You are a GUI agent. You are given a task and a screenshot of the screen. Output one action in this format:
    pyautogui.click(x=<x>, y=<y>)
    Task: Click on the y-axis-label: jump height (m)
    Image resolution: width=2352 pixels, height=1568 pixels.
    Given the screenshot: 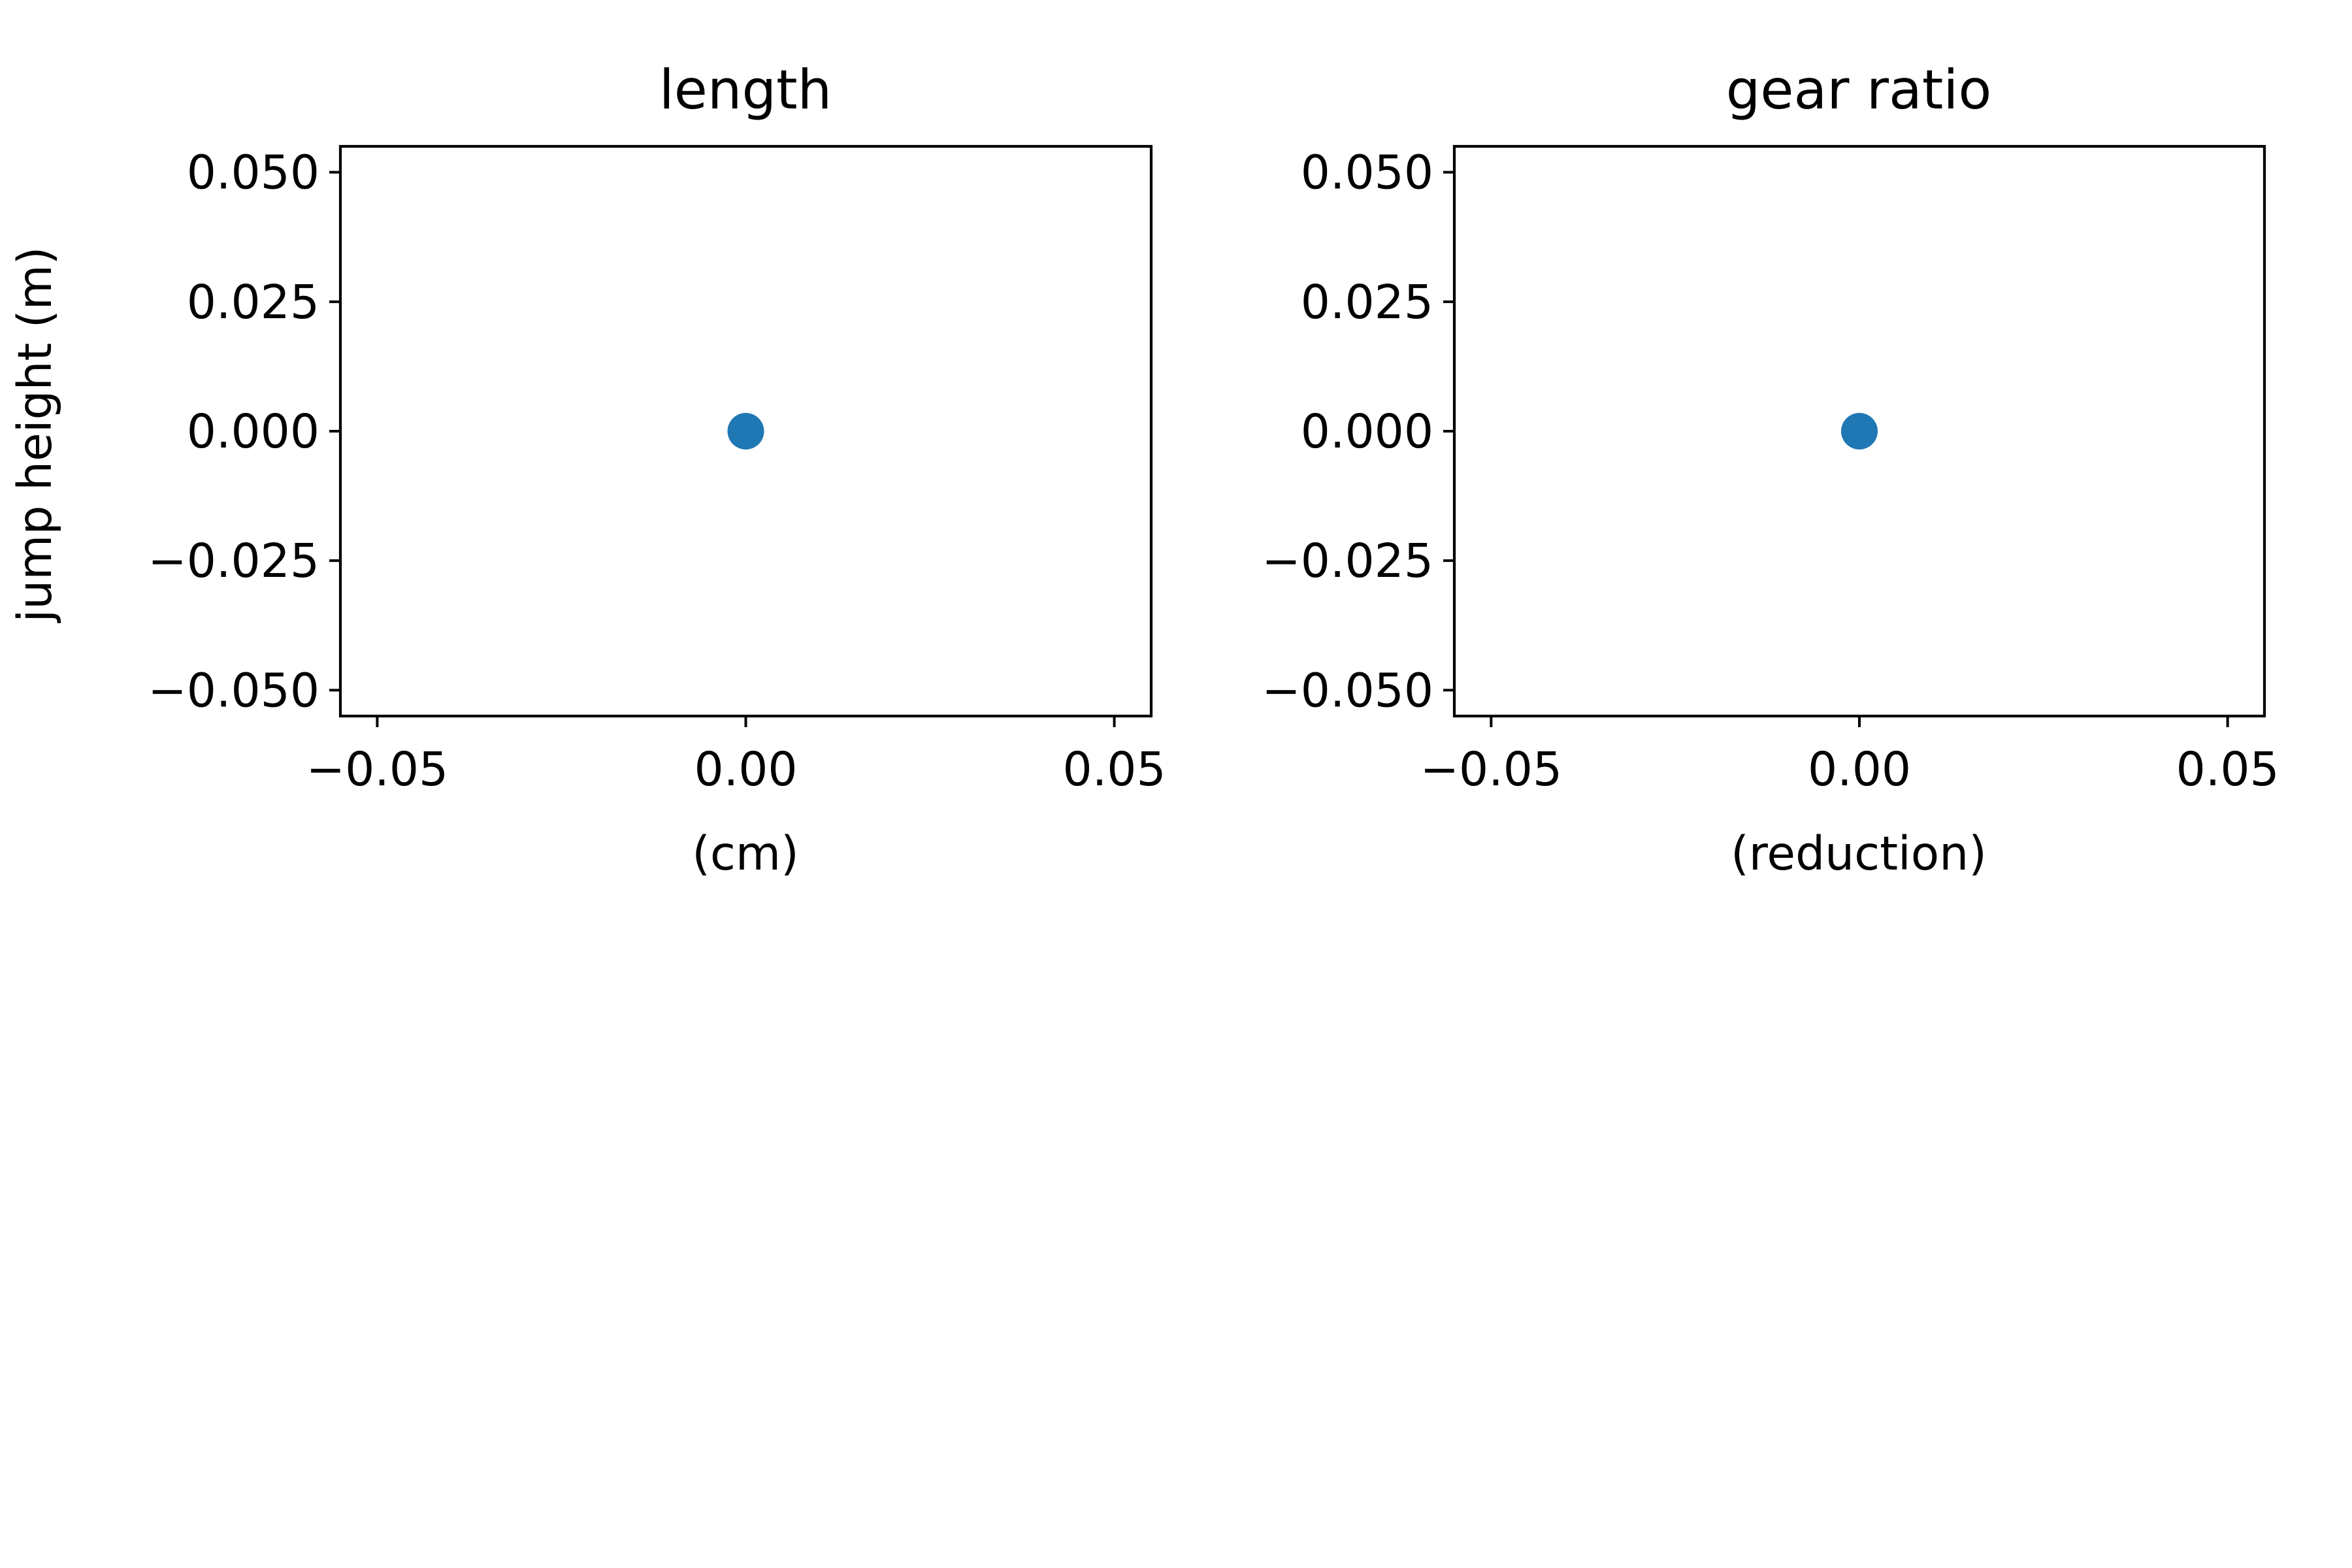 What is the action you would take?
    pyautogui.click(x=35, y=435)
    